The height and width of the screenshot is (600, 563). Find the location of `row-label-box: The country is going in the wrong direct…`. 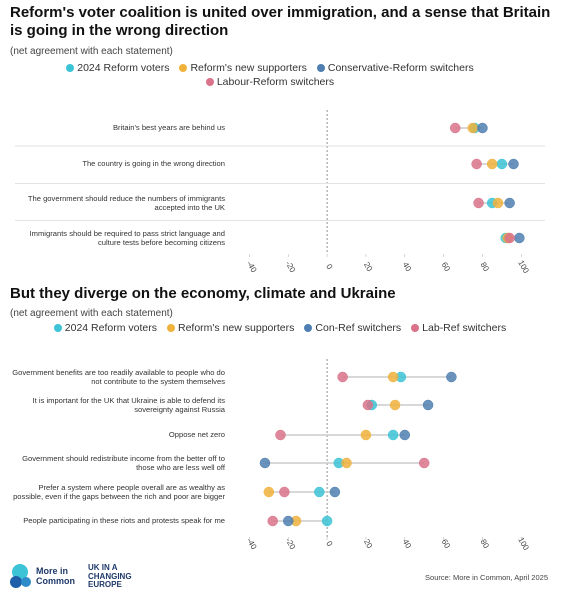

row-label-box: The country is going in the wrong direct… is located at coordinates (153, 164).